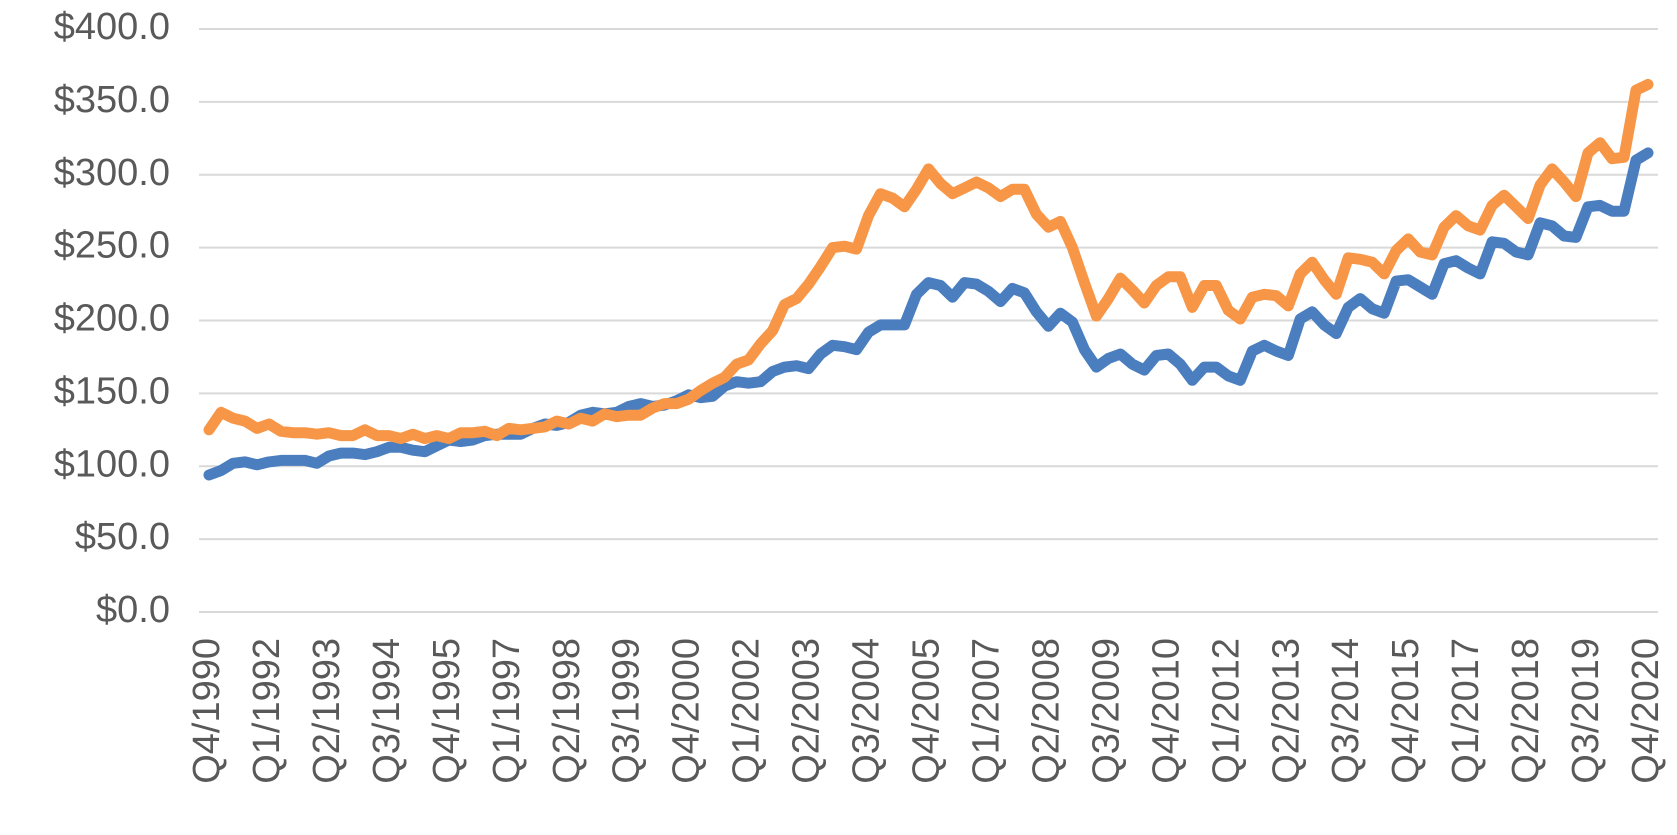 The width and height of the screenshot is (1677, 835). Describe the element at coordinates (387, 711) in the screenshot. I see `x-tick-label: Q3/1994` at that location.